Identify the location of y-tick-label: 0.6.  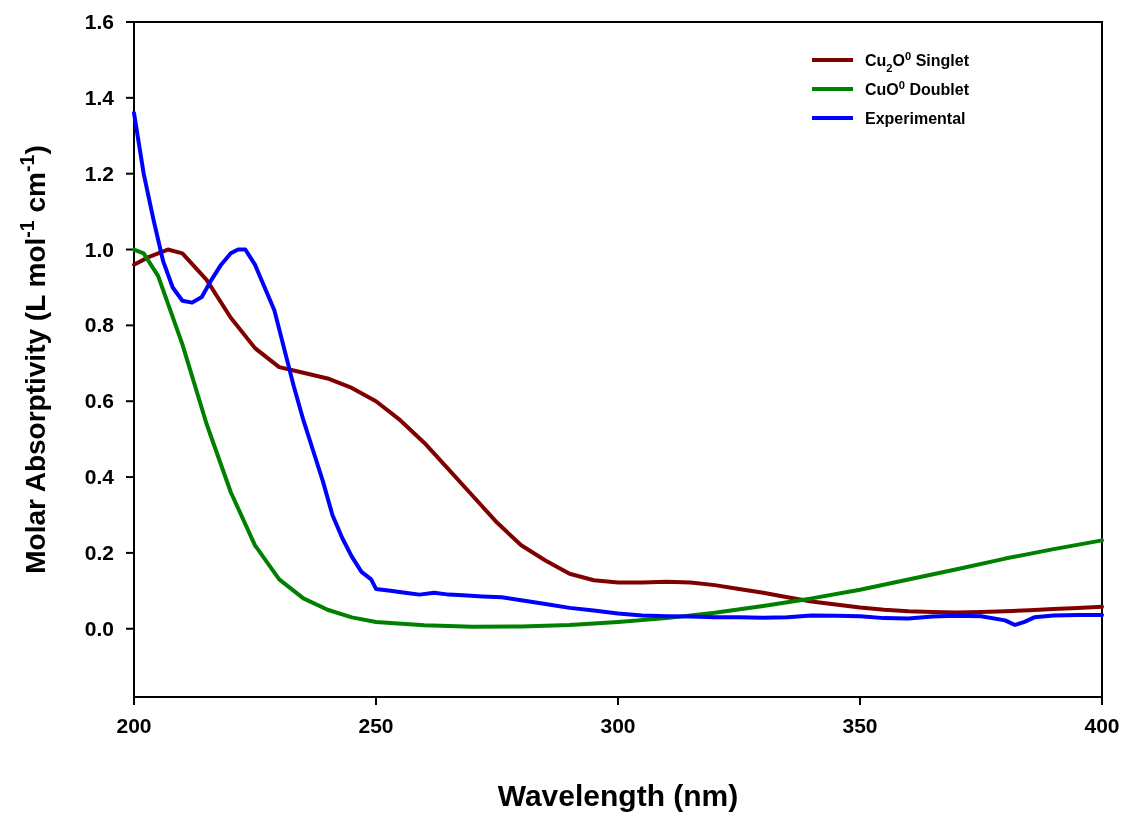
(99, 401).